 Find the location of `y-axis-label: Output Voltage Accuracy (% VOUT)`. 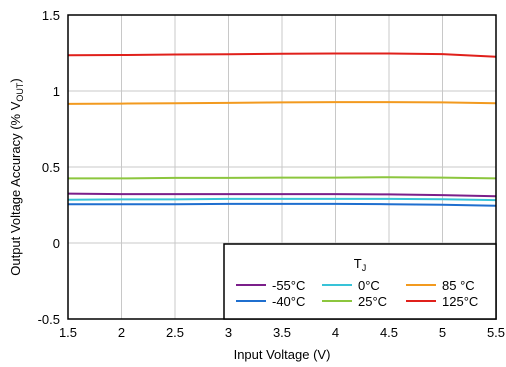

y-axis-label: Output Voltage Accuracy (% VOUT) is located at coordinates (16, 177).